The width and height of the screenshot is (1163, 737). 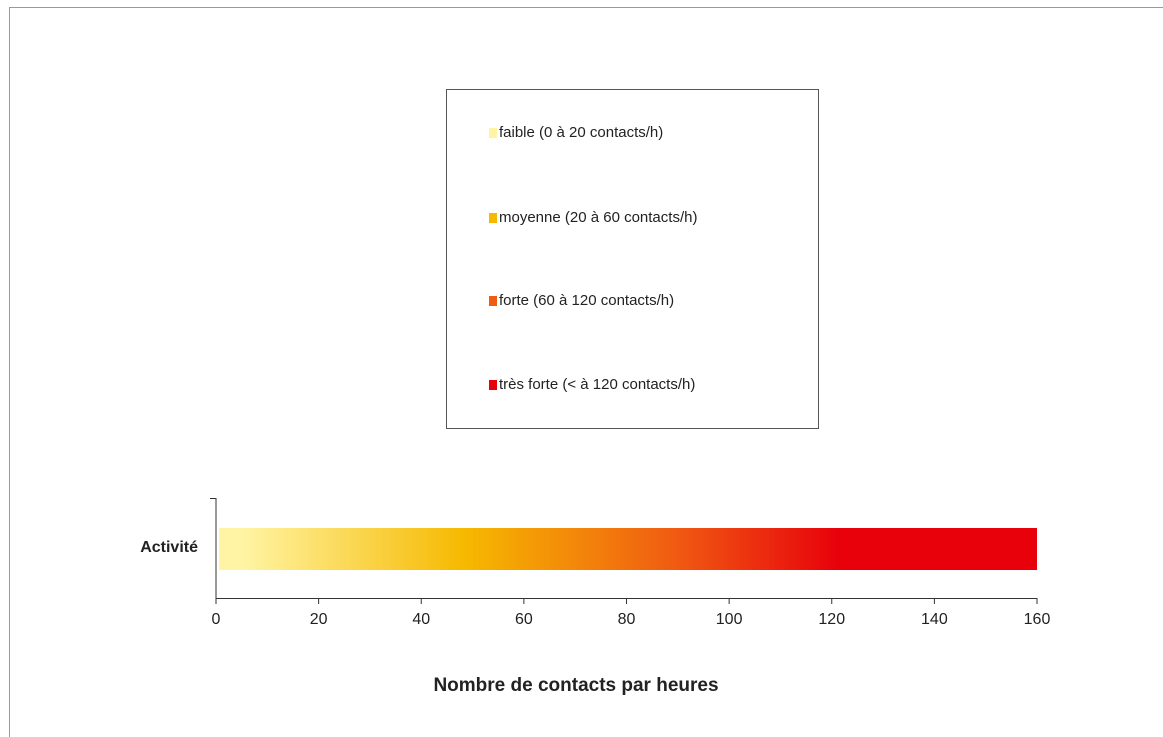 What do you see at coordinates (729, 619) in the screenshot?
I see `x-tick-label: 100` at bounding box center [729, 619].